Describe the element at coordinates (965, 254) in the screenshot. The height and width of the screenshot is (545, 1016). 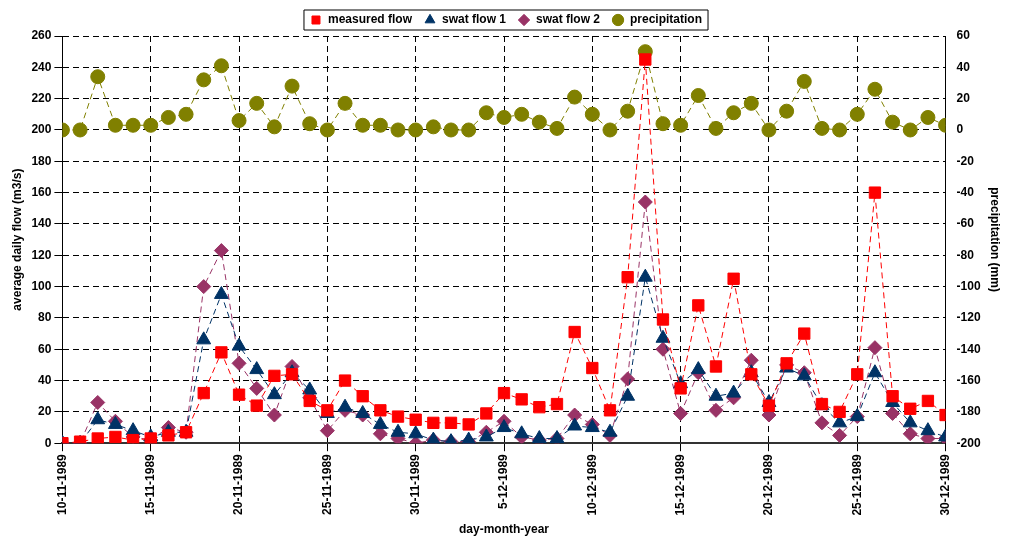
I see `y2-tick-label: -80` at that location.